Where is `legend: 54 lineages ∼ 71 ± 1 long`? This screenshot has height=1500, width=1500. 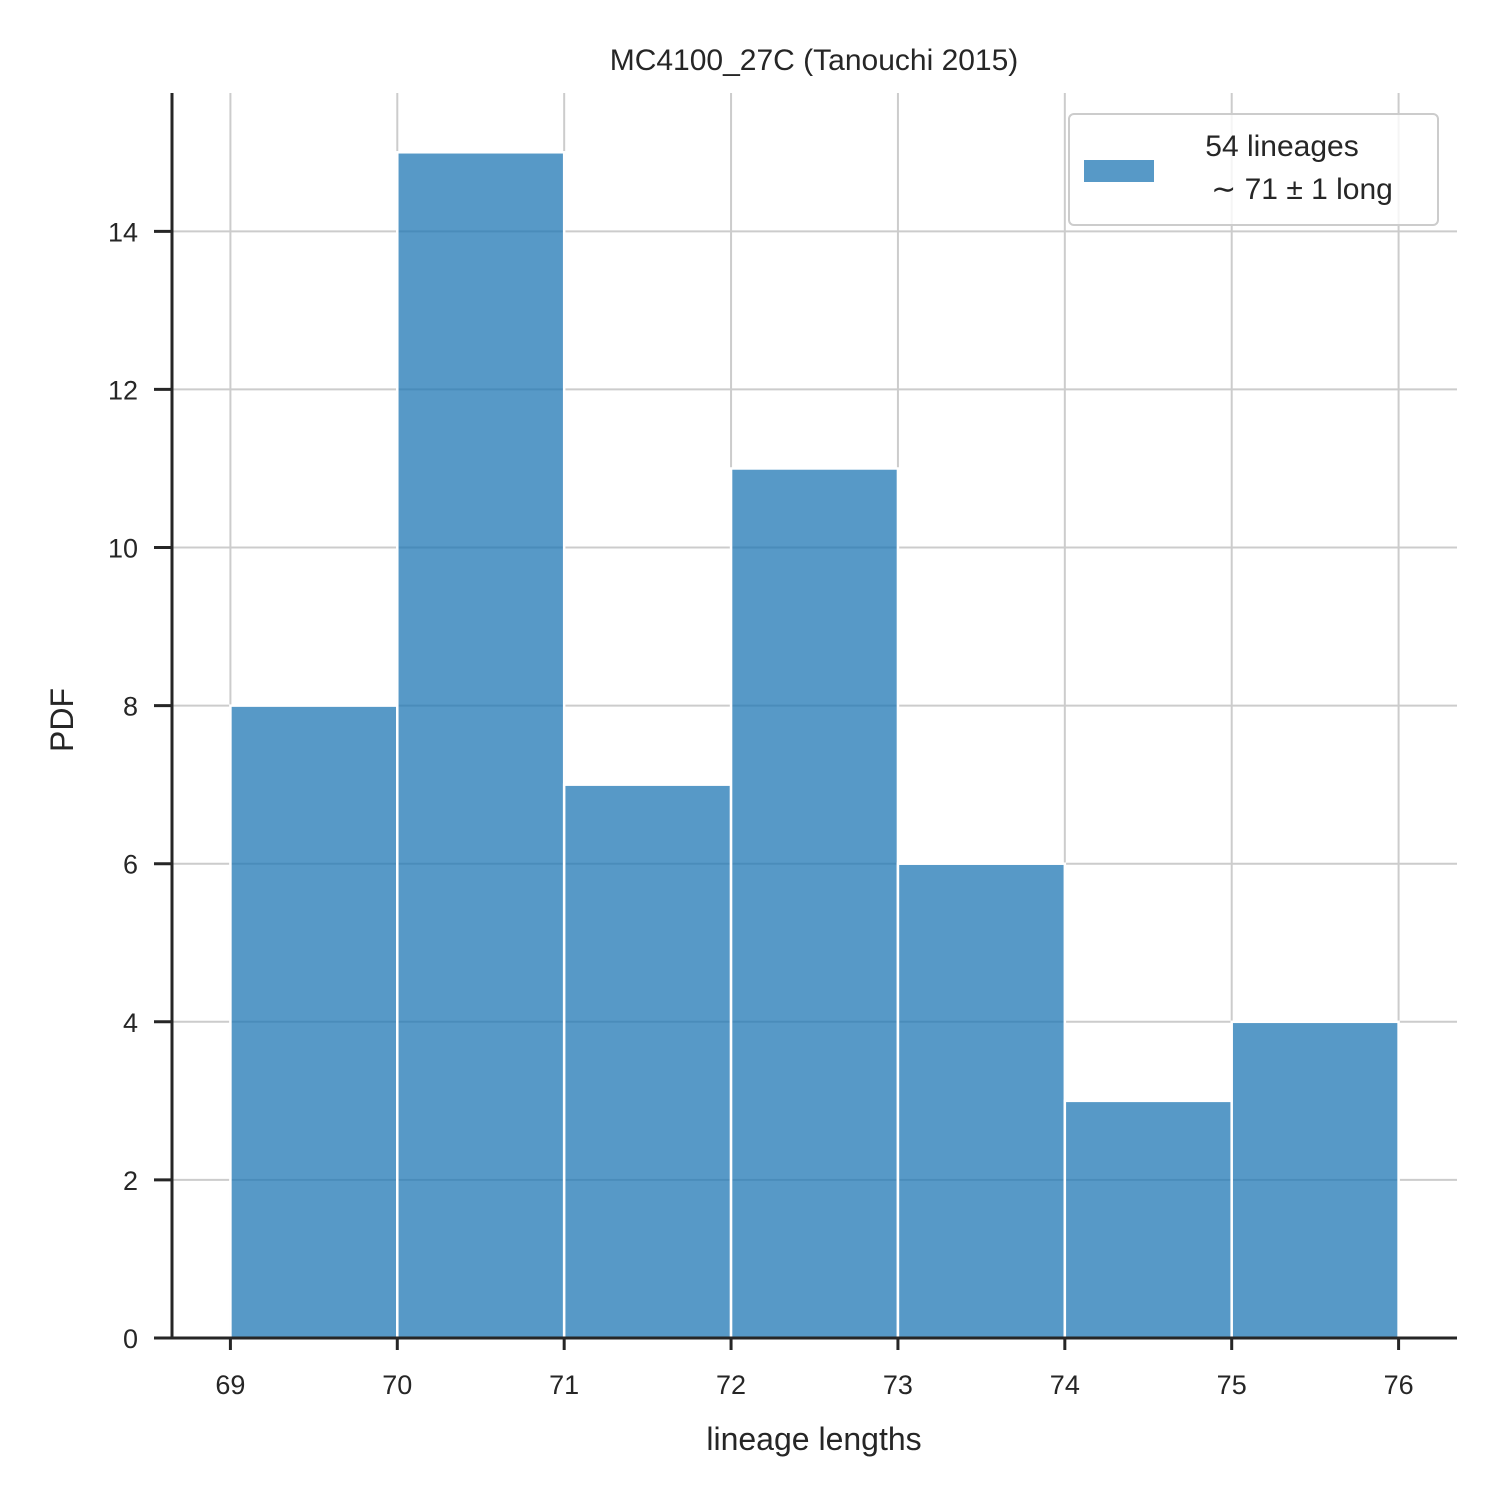 legend: 54 lineages ∼ 71 ± 1 long is located at coordinates (1253, 169).